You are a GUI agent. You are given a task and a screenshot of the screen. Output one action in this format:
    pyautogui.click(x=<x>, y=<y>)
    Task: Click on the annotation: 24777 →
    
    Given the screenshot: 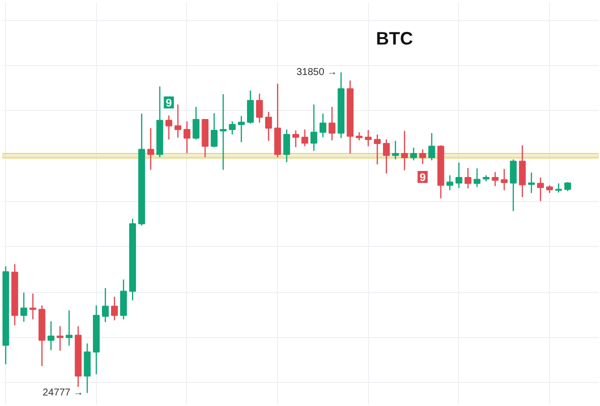 What is the action you would take?
    pyautogui.click(x=63, y=392)
    